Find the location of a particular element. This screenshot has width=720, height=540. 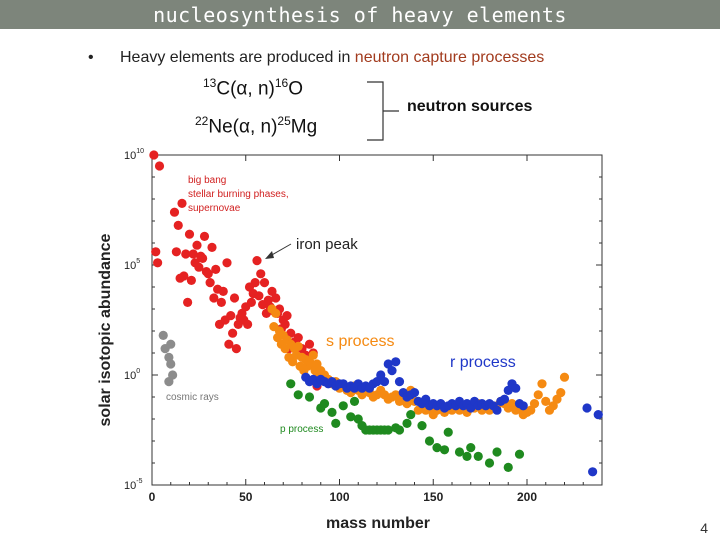

x-tick-label: 0 is located at coordinates (152, 497).